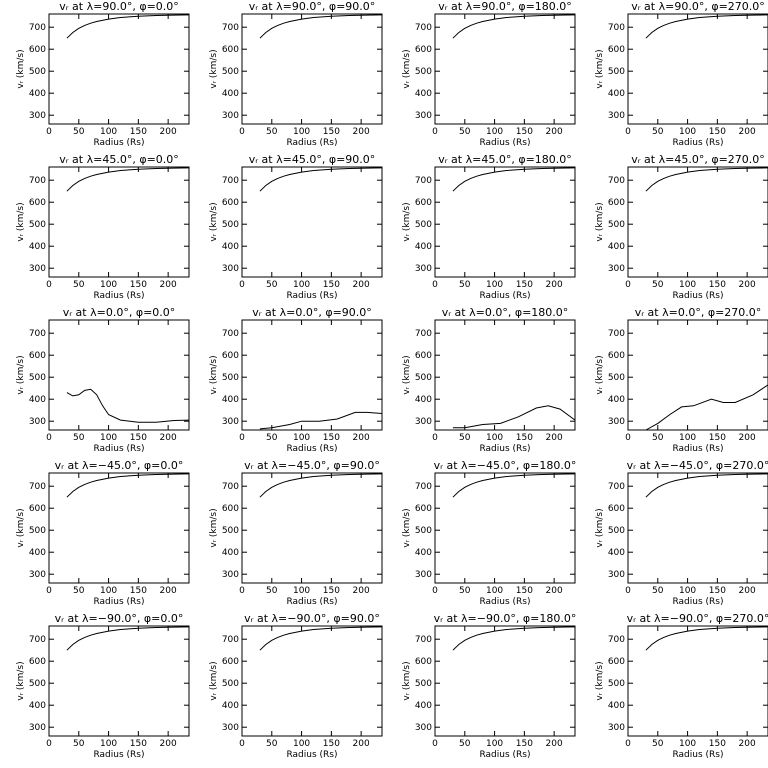 This screenshot has height=768, width=768. Describe the element at coordinates (505, 465) in the screenshot. I see `panel-title: vᵣ at λ=−45.0°, φ=180.0°` at that location.